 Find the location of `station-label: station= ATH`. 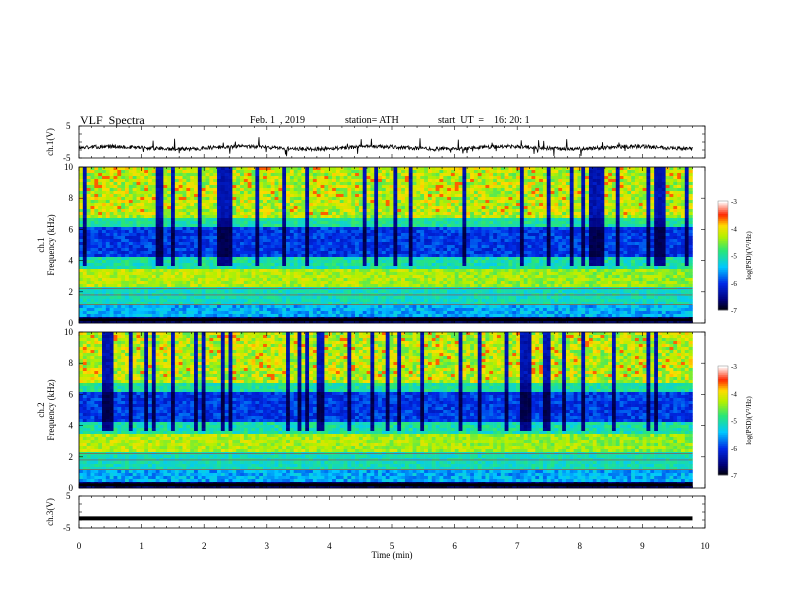

station-label: station= ATH is located at coordinates (372, 120).